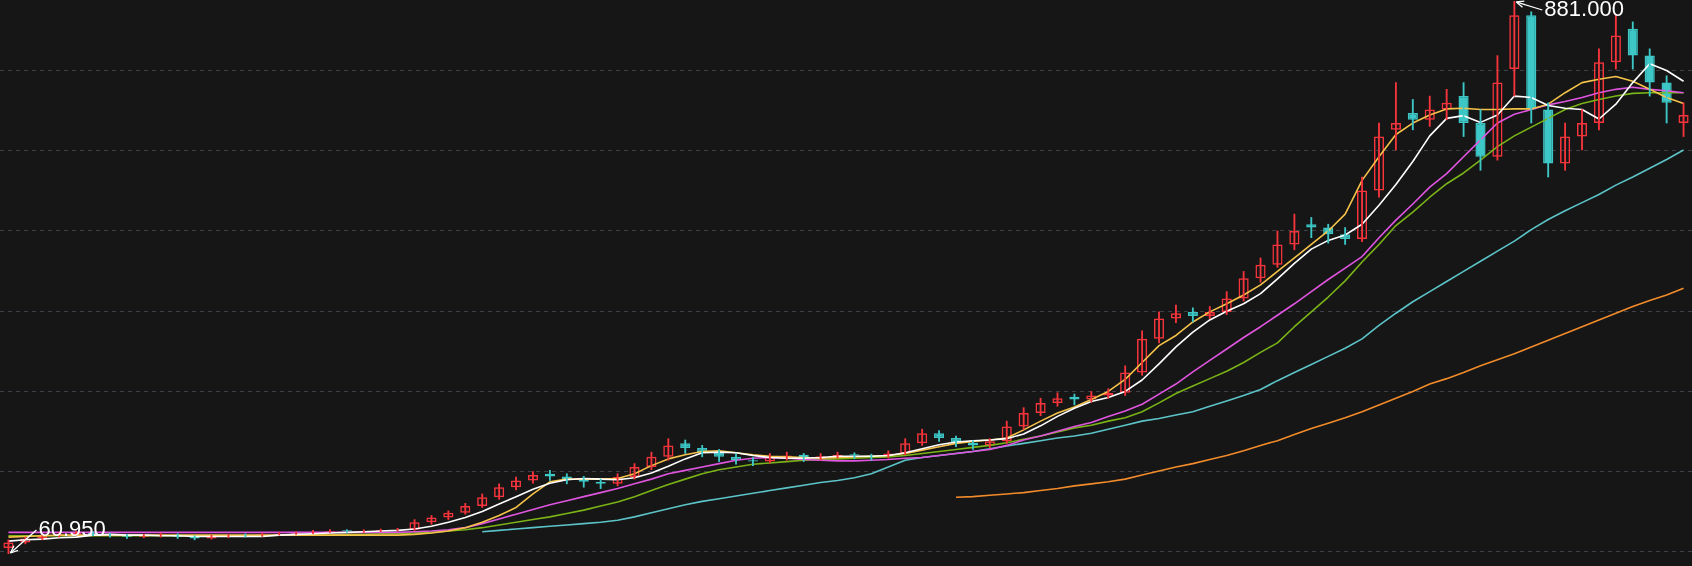  Describe the element at coordinates (1584, 11) in the screenshot. I see `annotation: 881.000` at that location.